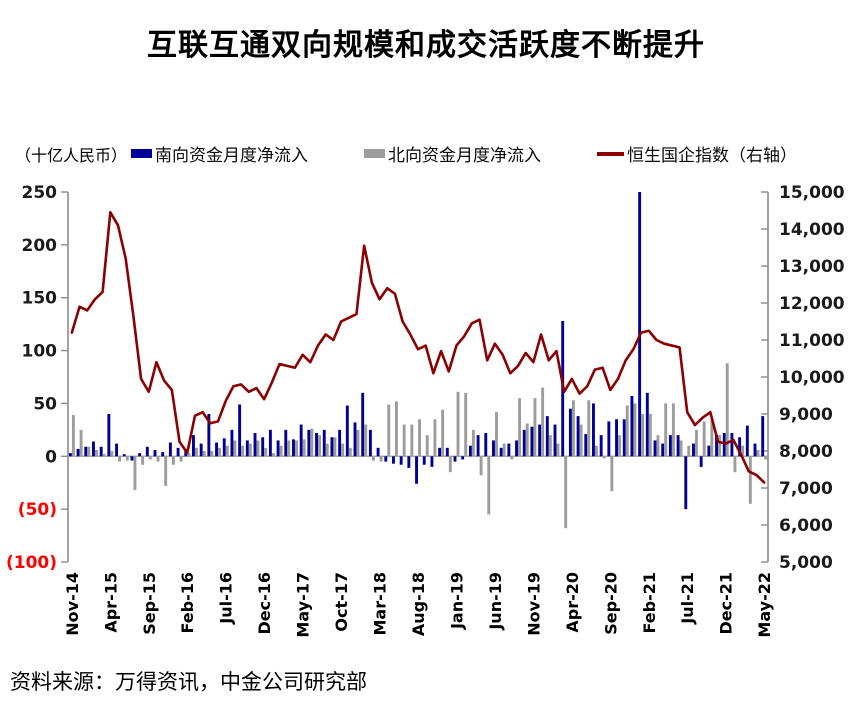  What do you see at coordinates (812, 378) in the screenshot?
I see `right-axis-label: 10,000` at bounding box center [812, 378].